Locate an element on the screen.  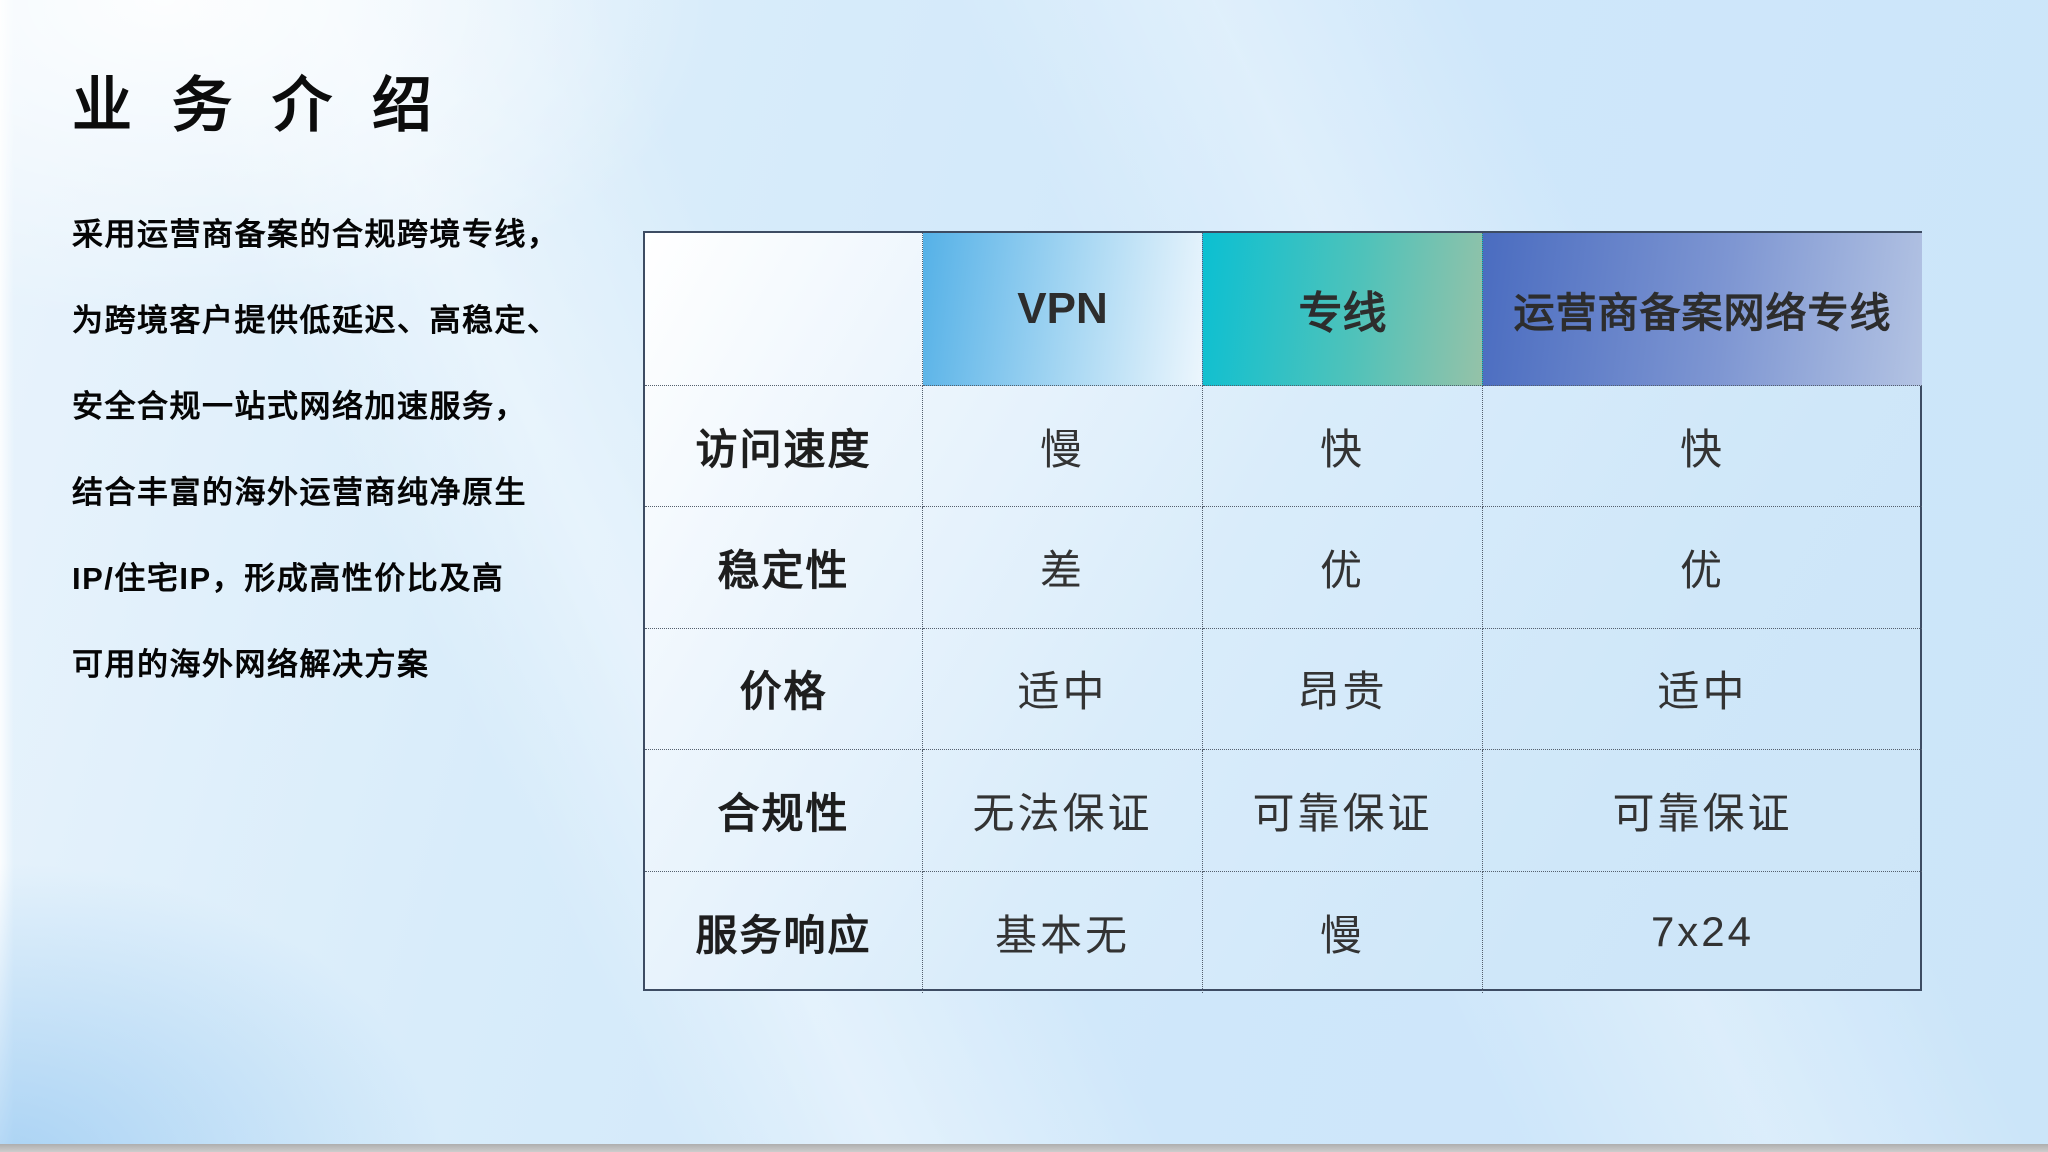
cell-price-vpn: 适中 is located at coordinates (1063, 689).